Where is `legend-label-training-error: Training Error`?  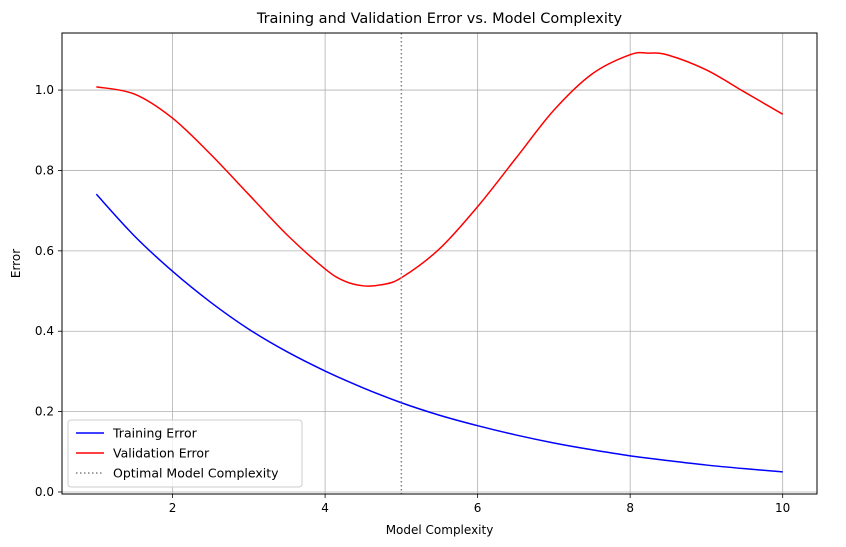 legend-label-training-error: Training Error is located at coordinates (155, 433).